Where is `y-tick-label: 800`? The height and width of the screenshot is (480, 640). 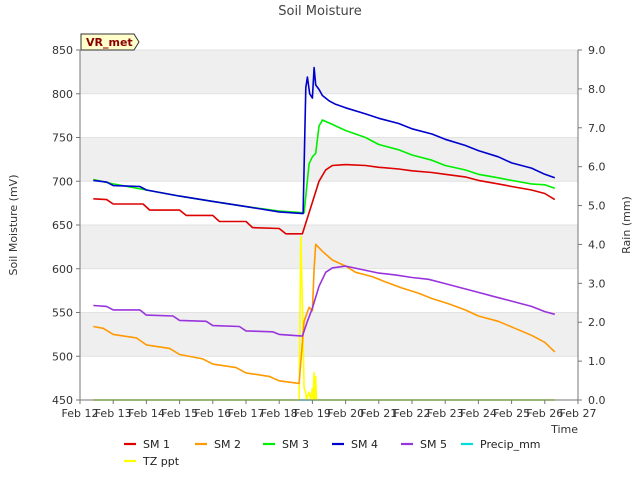 y-tick-label: 800 is located at coordinates (62, 94).